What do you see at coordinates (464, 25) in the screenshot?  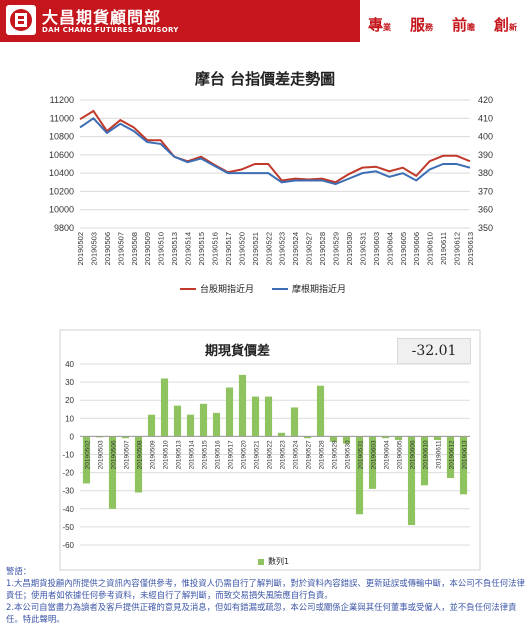 I see `slogan-item: 前瞻` at bounding box center [464, 25].